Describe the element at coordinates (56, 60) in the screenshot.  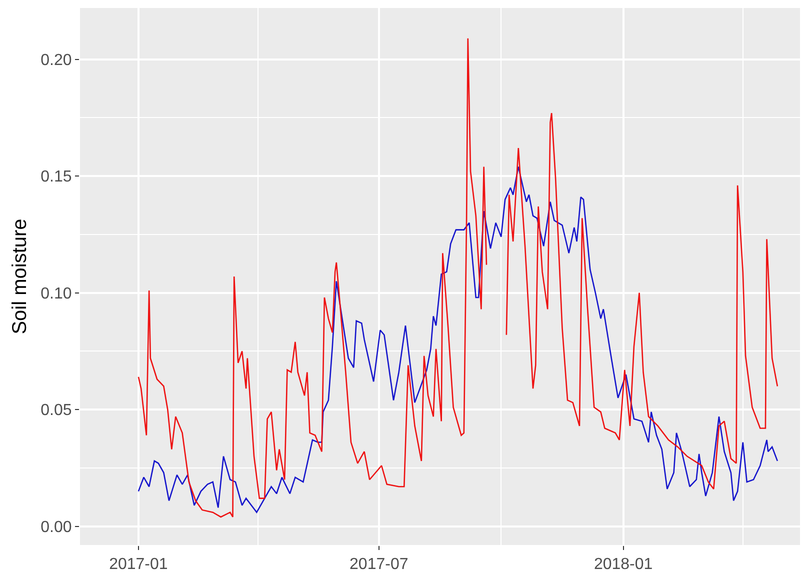
I see `y-tick-label: 0.20` at that location.